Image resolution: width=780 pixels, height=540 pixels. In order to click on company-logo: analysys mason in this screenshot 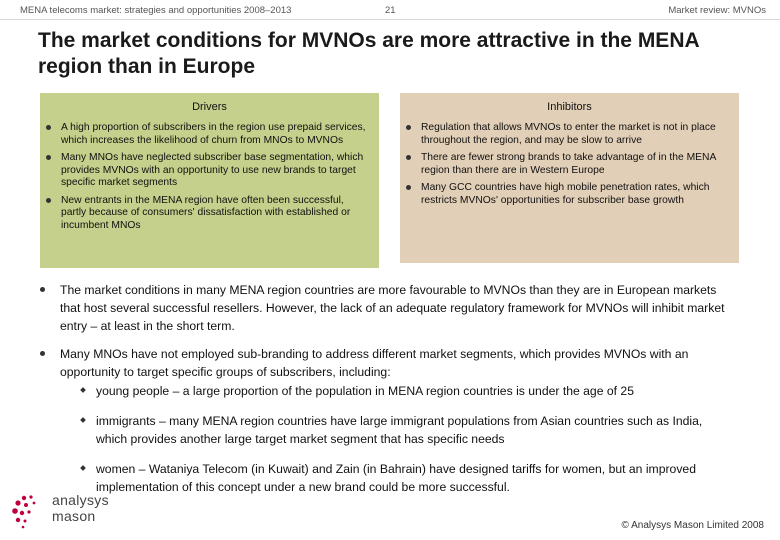, I will do `click(65, 512)`.